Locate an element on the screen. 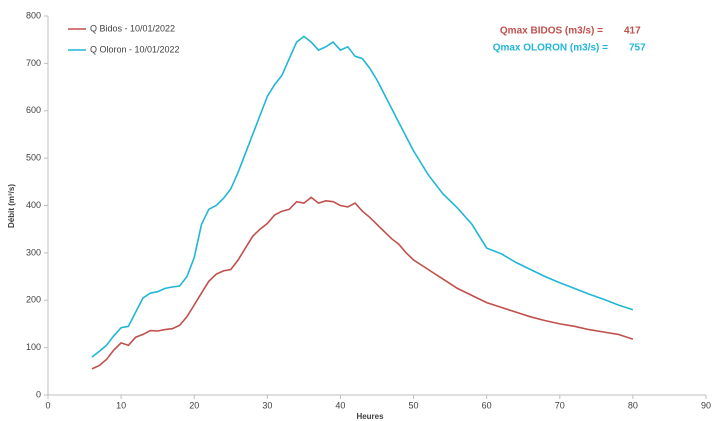 The height and width of the screenshot is (421, 715). x-tick-label: 80 is located at coordinates (633, 405).